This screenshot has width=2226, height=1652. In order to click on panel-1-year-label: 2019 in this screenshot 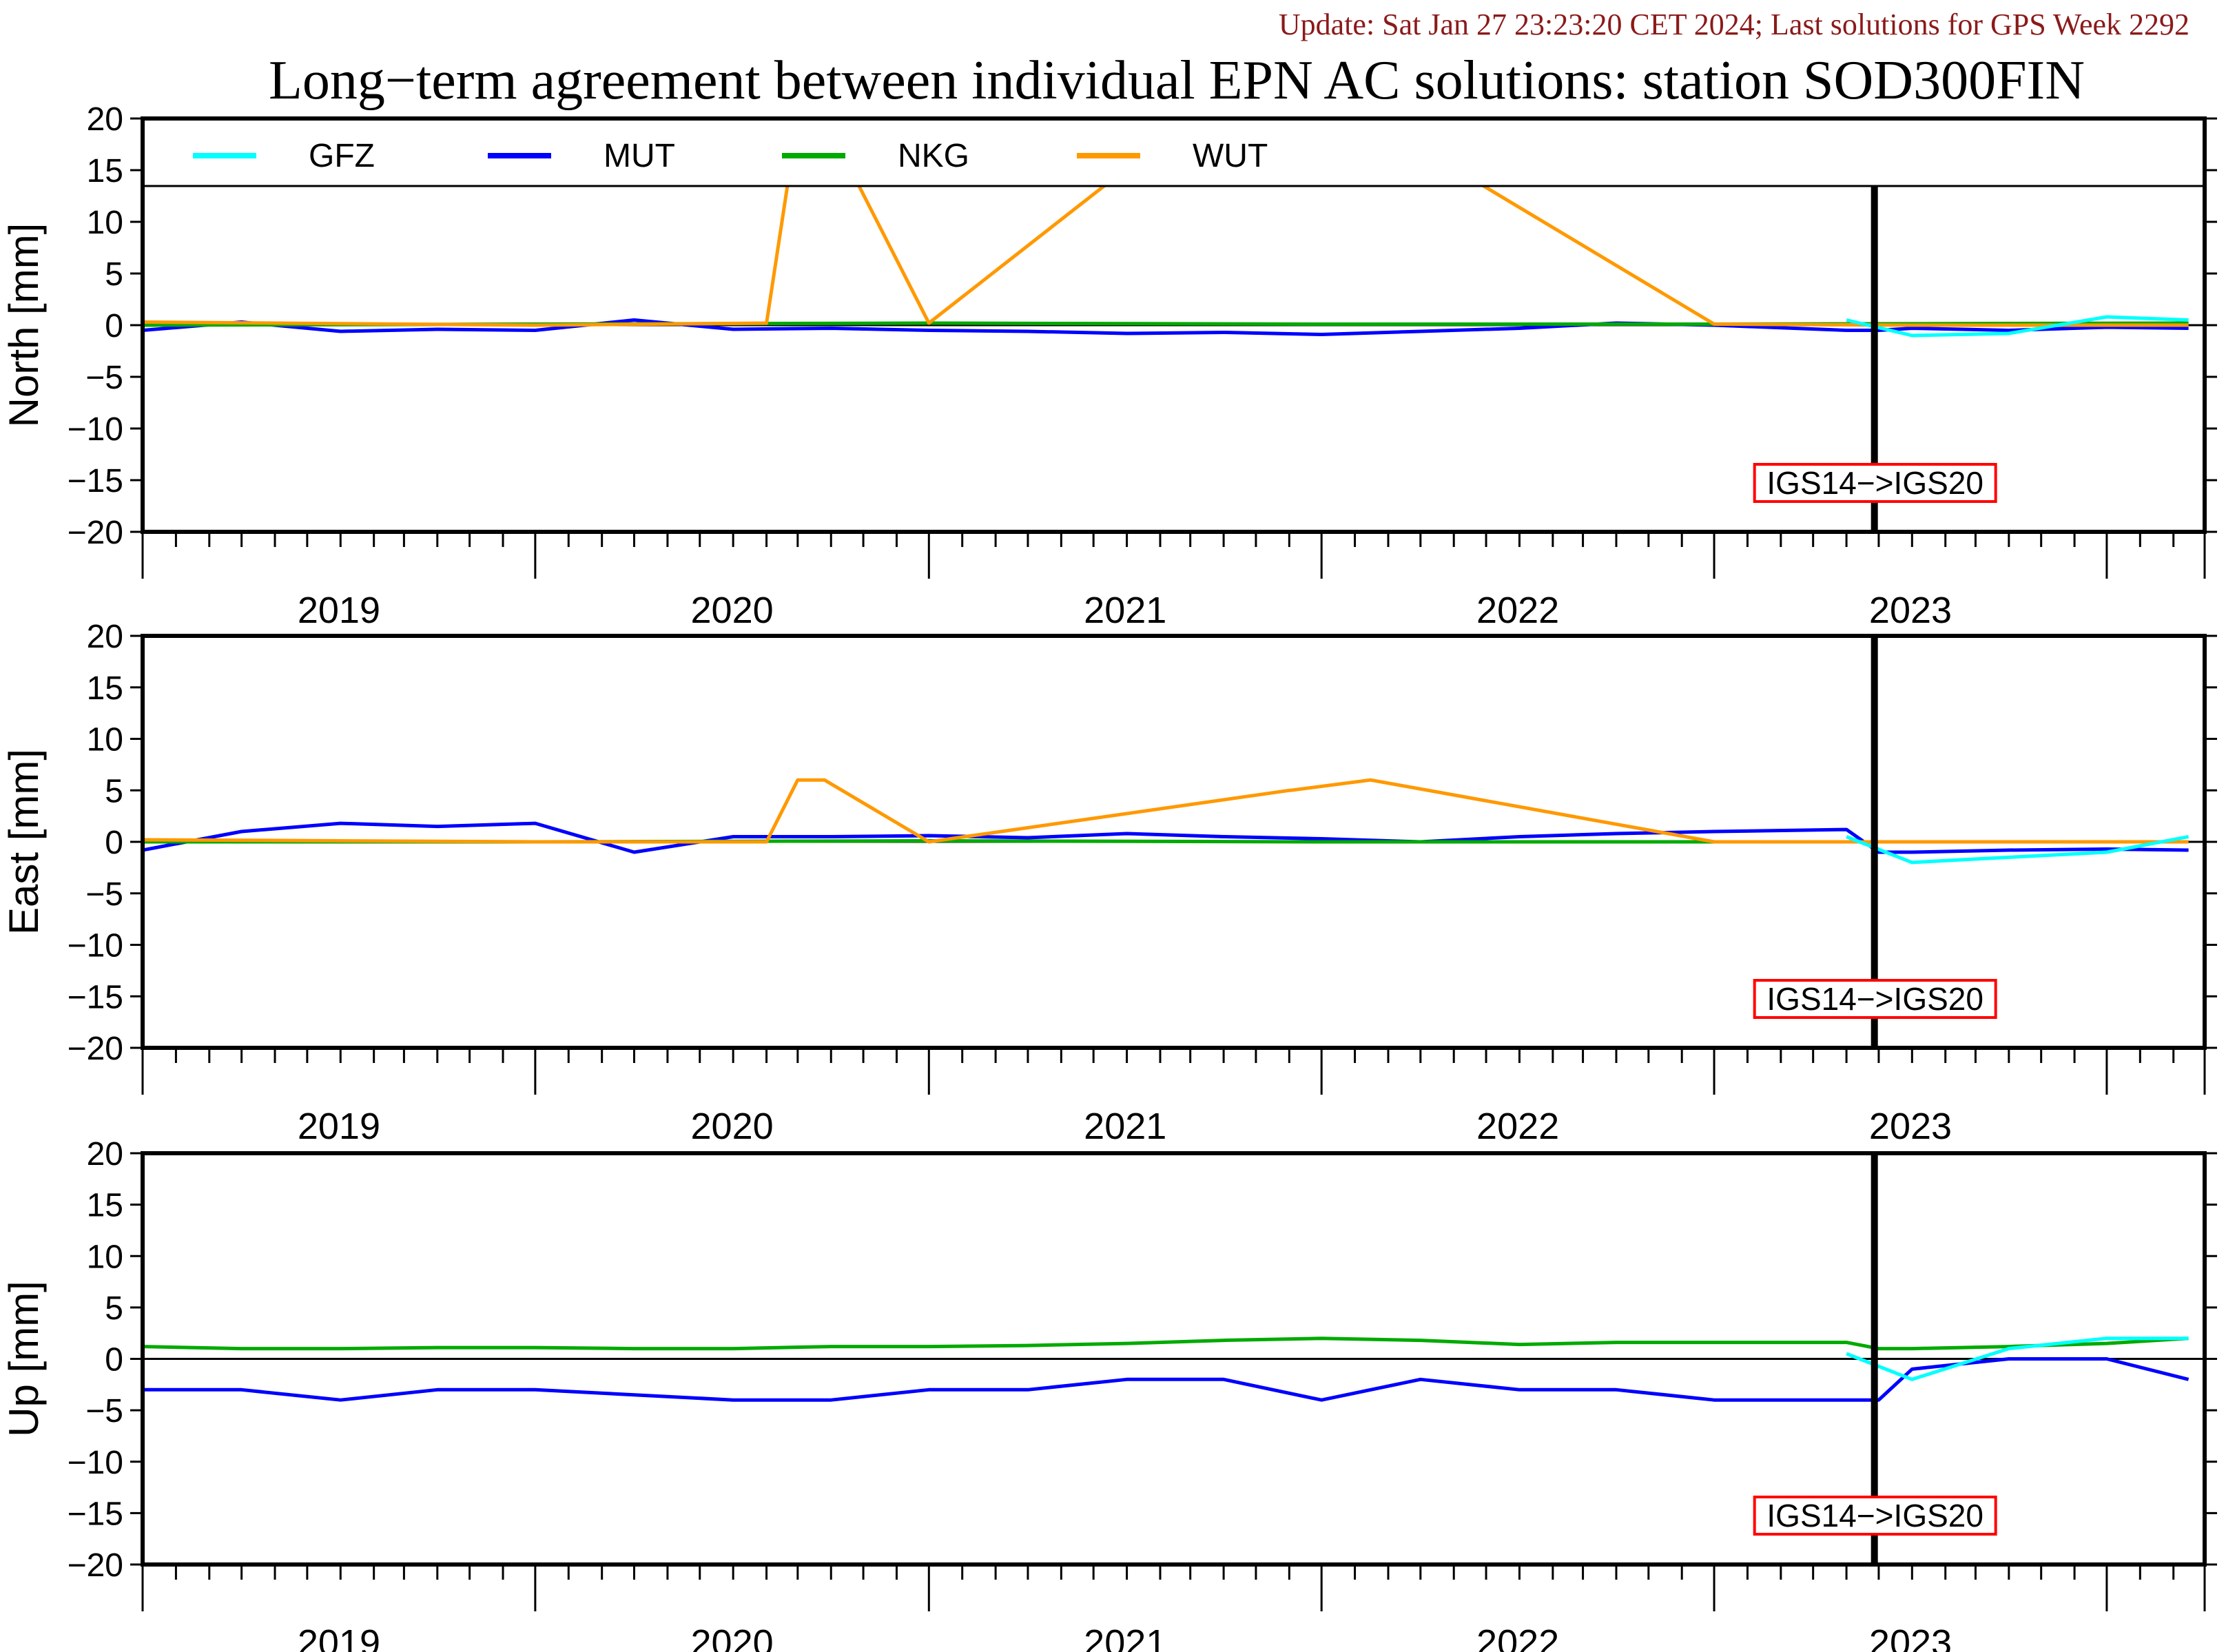, I will do `click(339, 610)`.